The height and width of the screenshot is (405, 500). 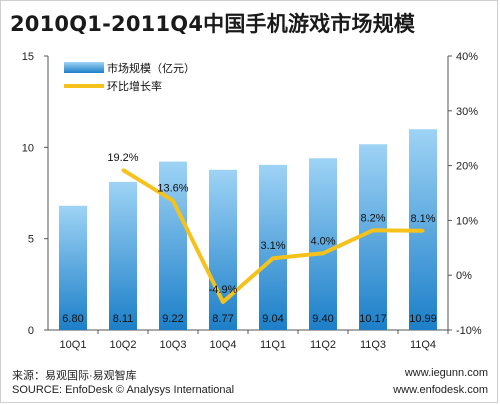 I want to click on y-right-tick-label: 20%, so click(x=467, y=167).